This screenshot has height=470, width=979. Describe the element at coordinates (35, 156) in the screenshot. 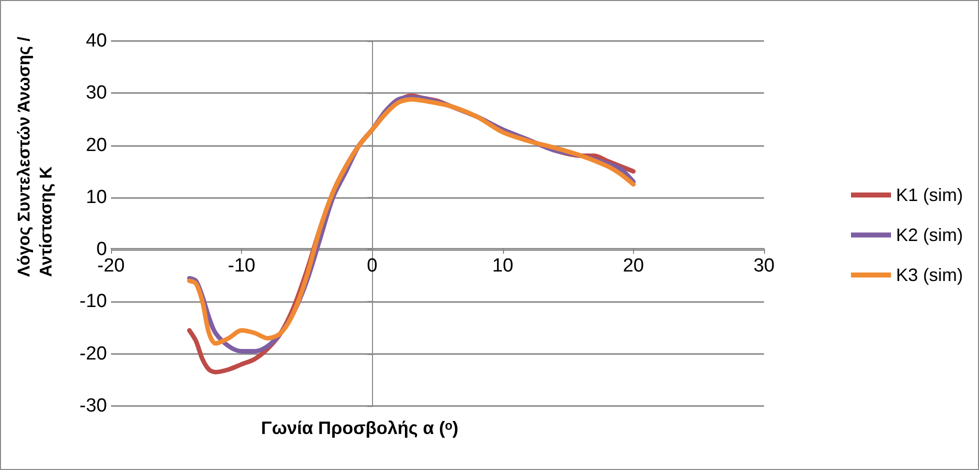

I see `y-axis-title: Λόγος Συντελεστών Άνωσης / Αντίστασης Κ` at that location.